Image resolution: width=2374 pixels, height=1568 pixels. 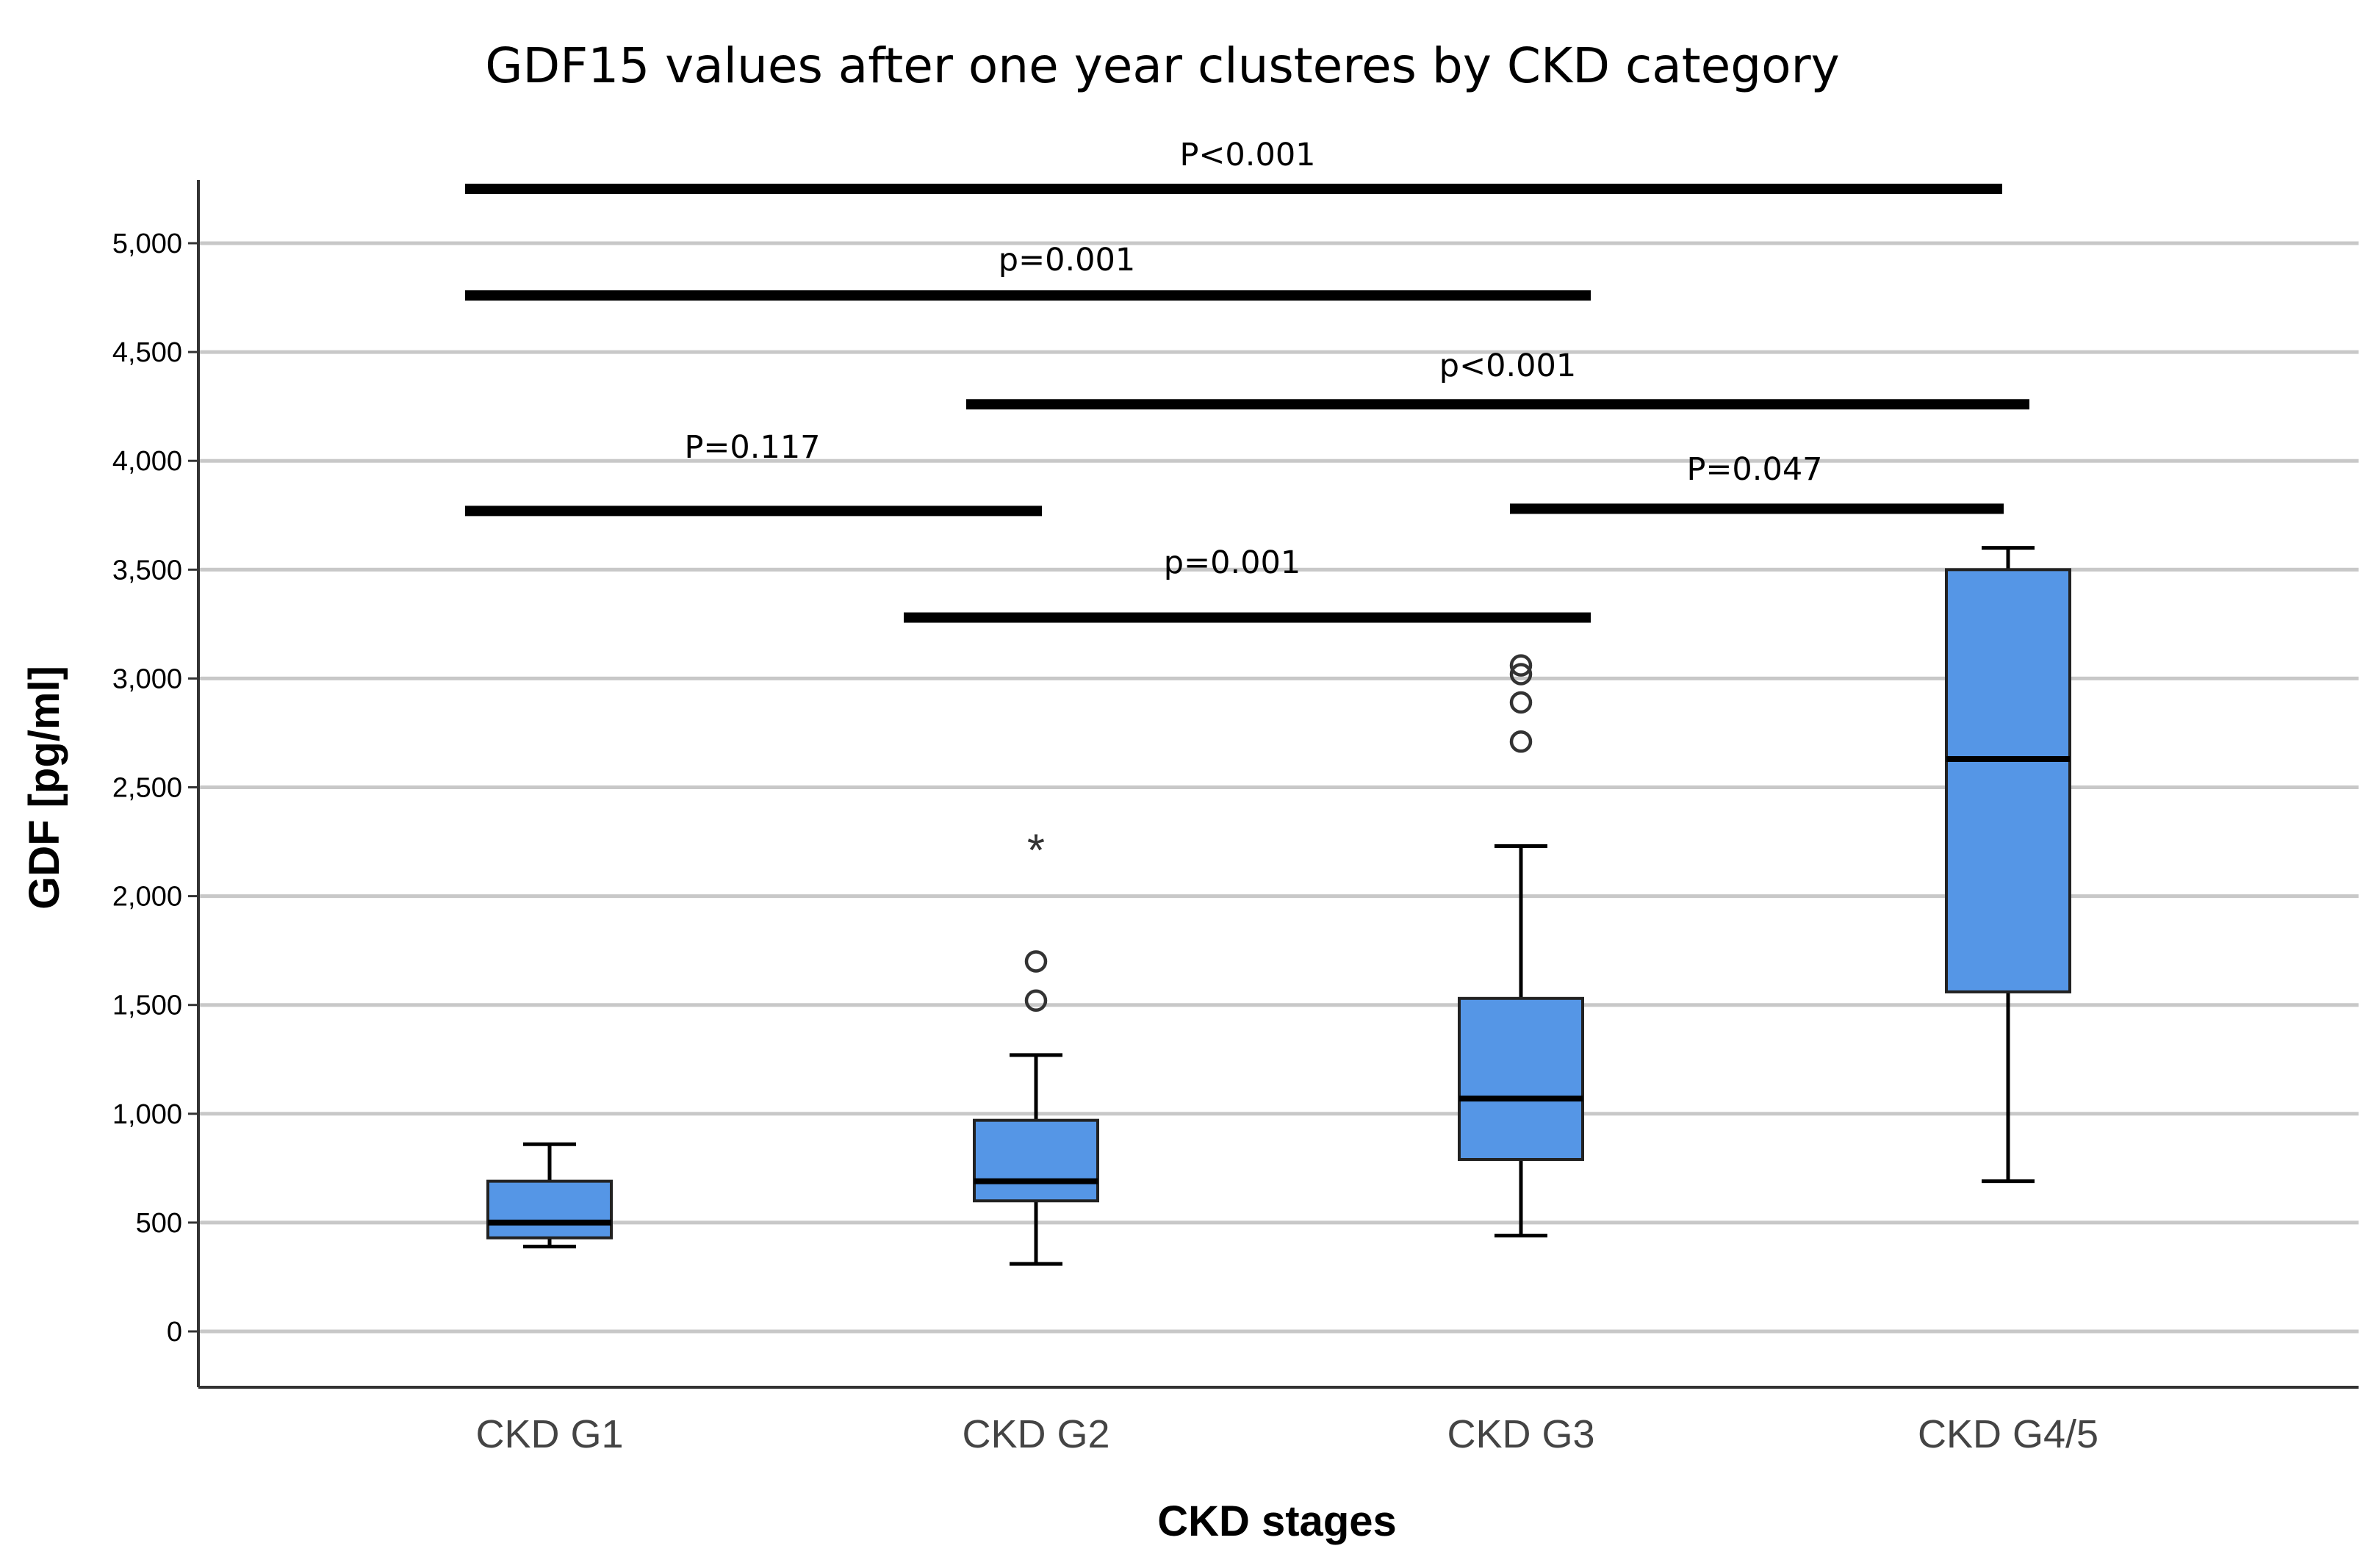 I want to click on y-tick-label: 5,000, so click(x=147, y=244).